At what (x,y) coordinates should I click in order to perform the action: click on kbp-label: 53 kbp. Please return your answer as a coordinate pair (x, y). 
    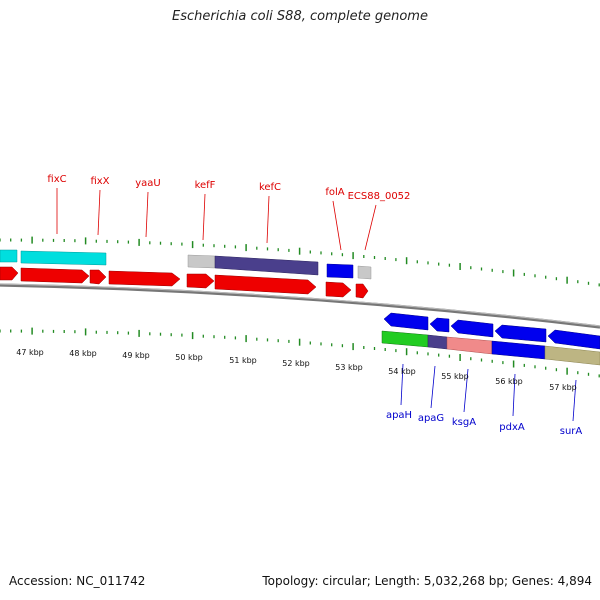
    Looking at the image, I should click on (349, 367).